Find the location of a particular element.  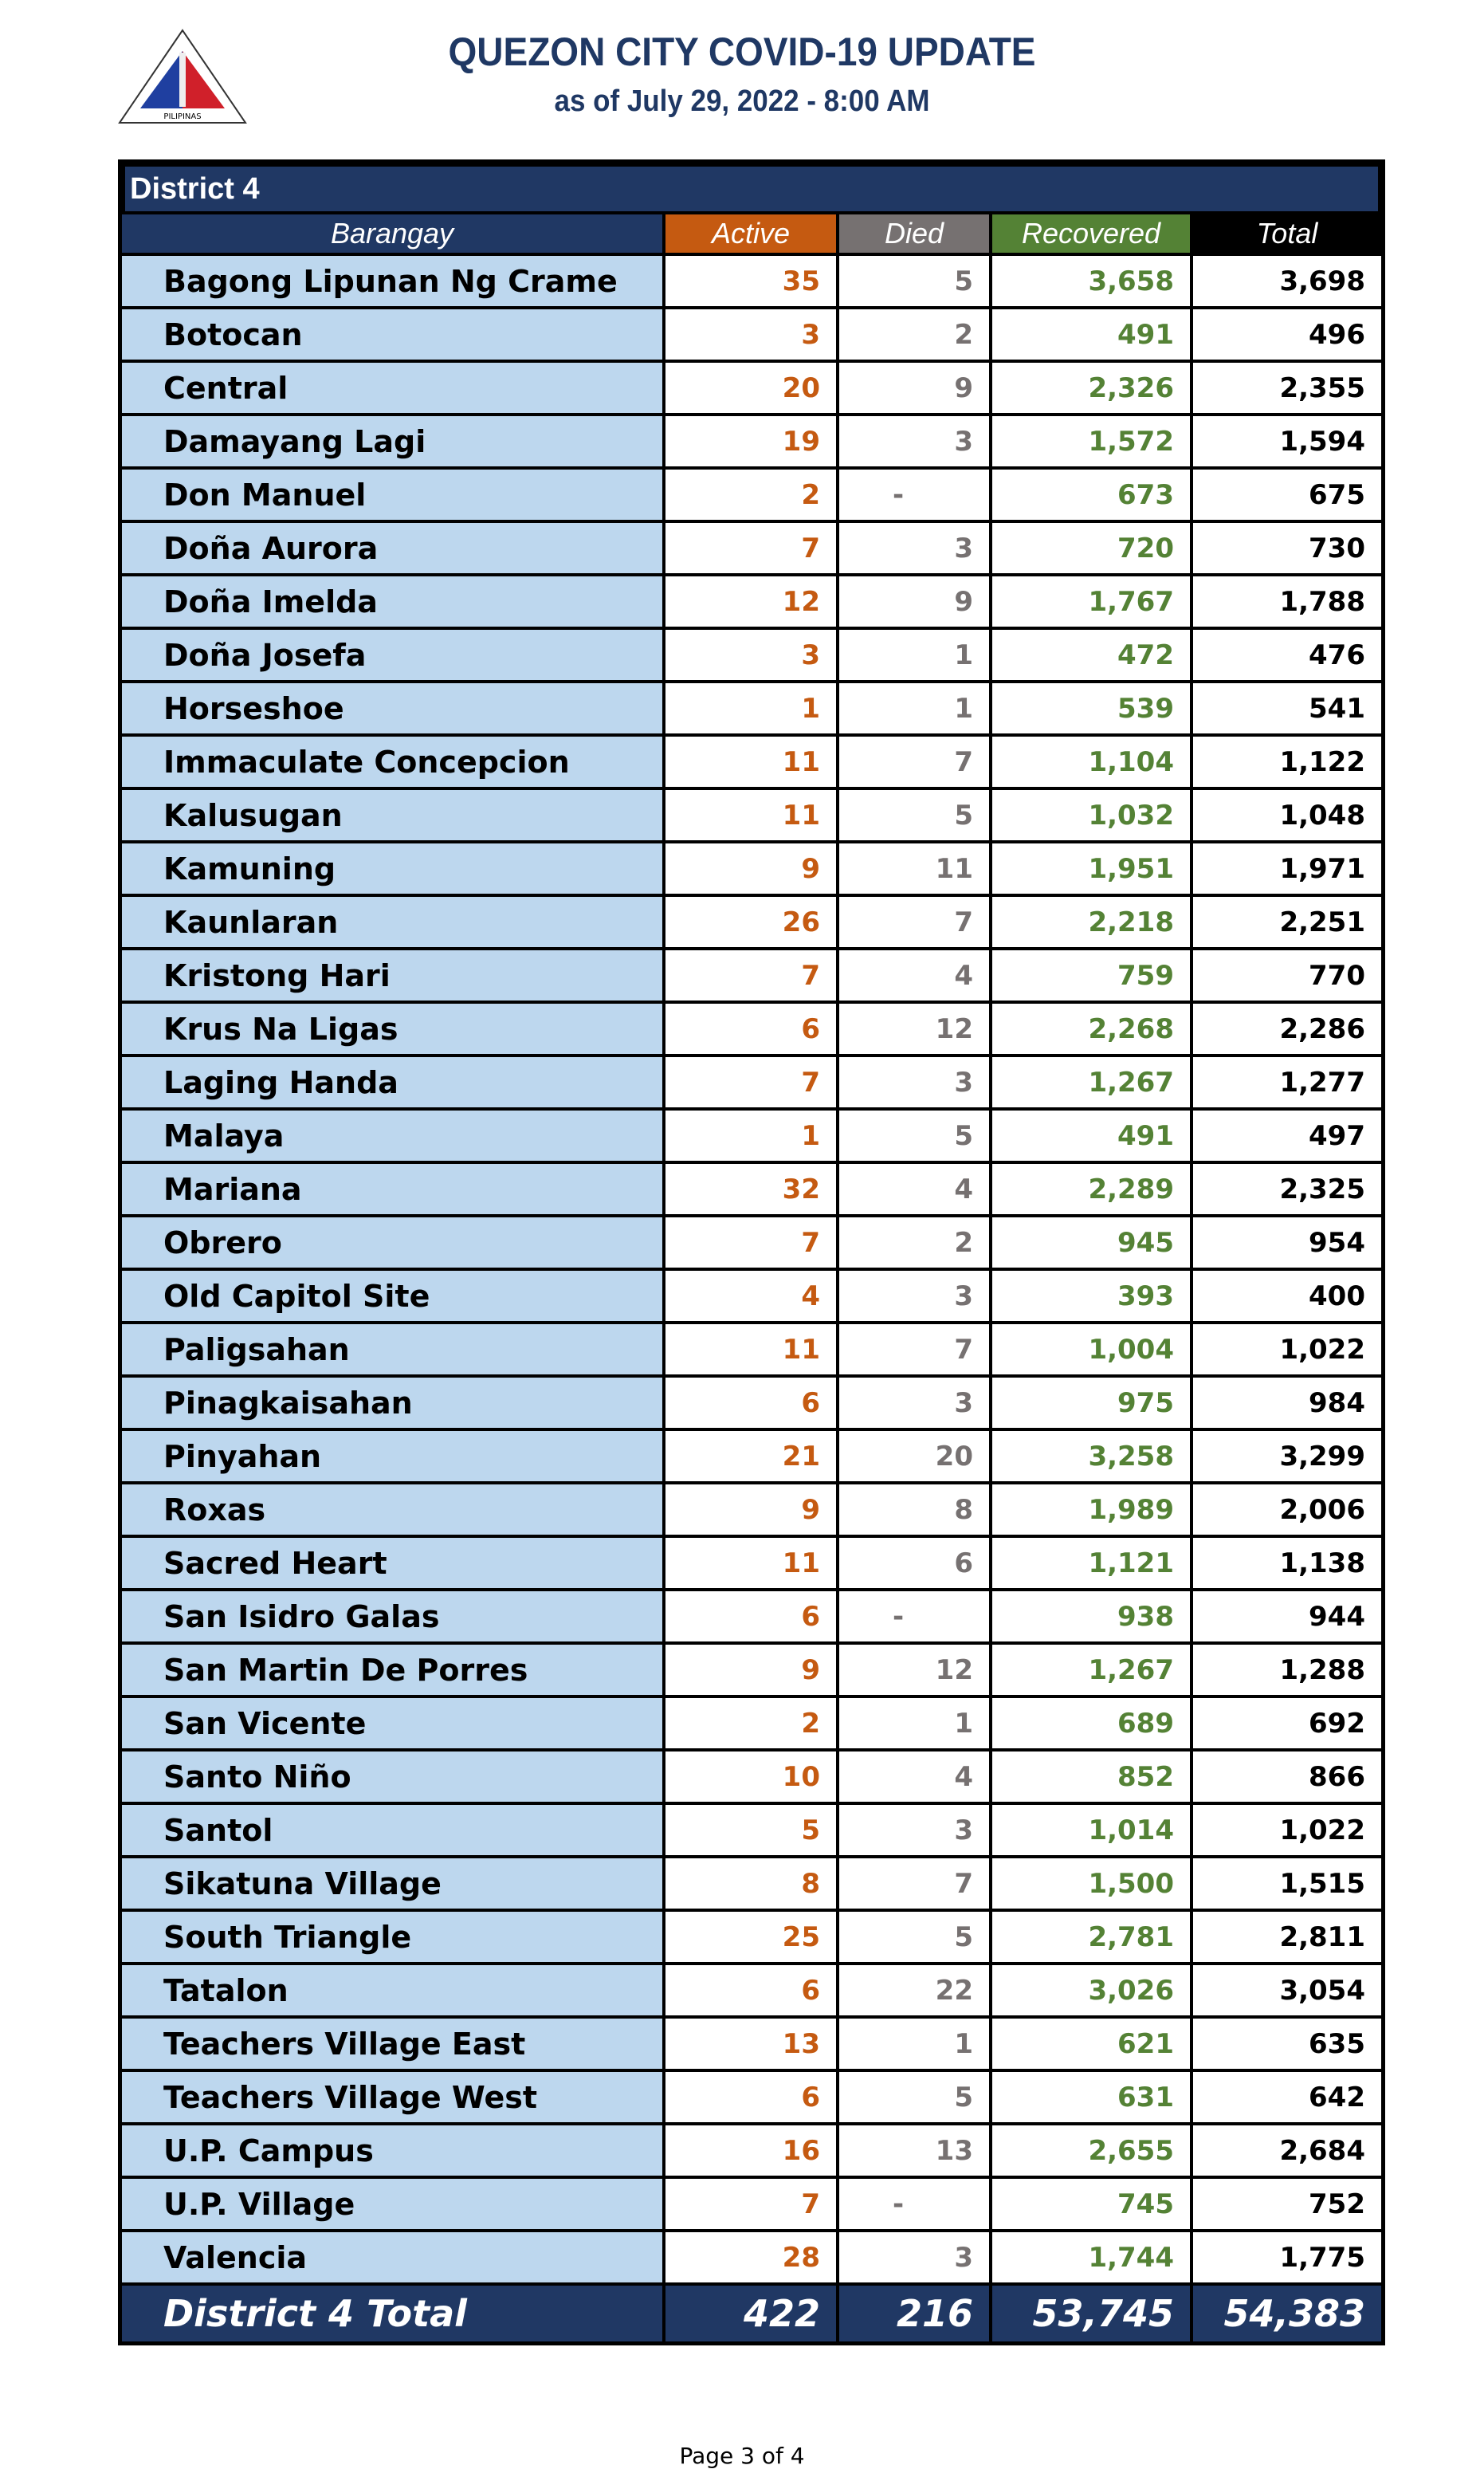

died-count: 13 is located at coordinates (914, 2151).